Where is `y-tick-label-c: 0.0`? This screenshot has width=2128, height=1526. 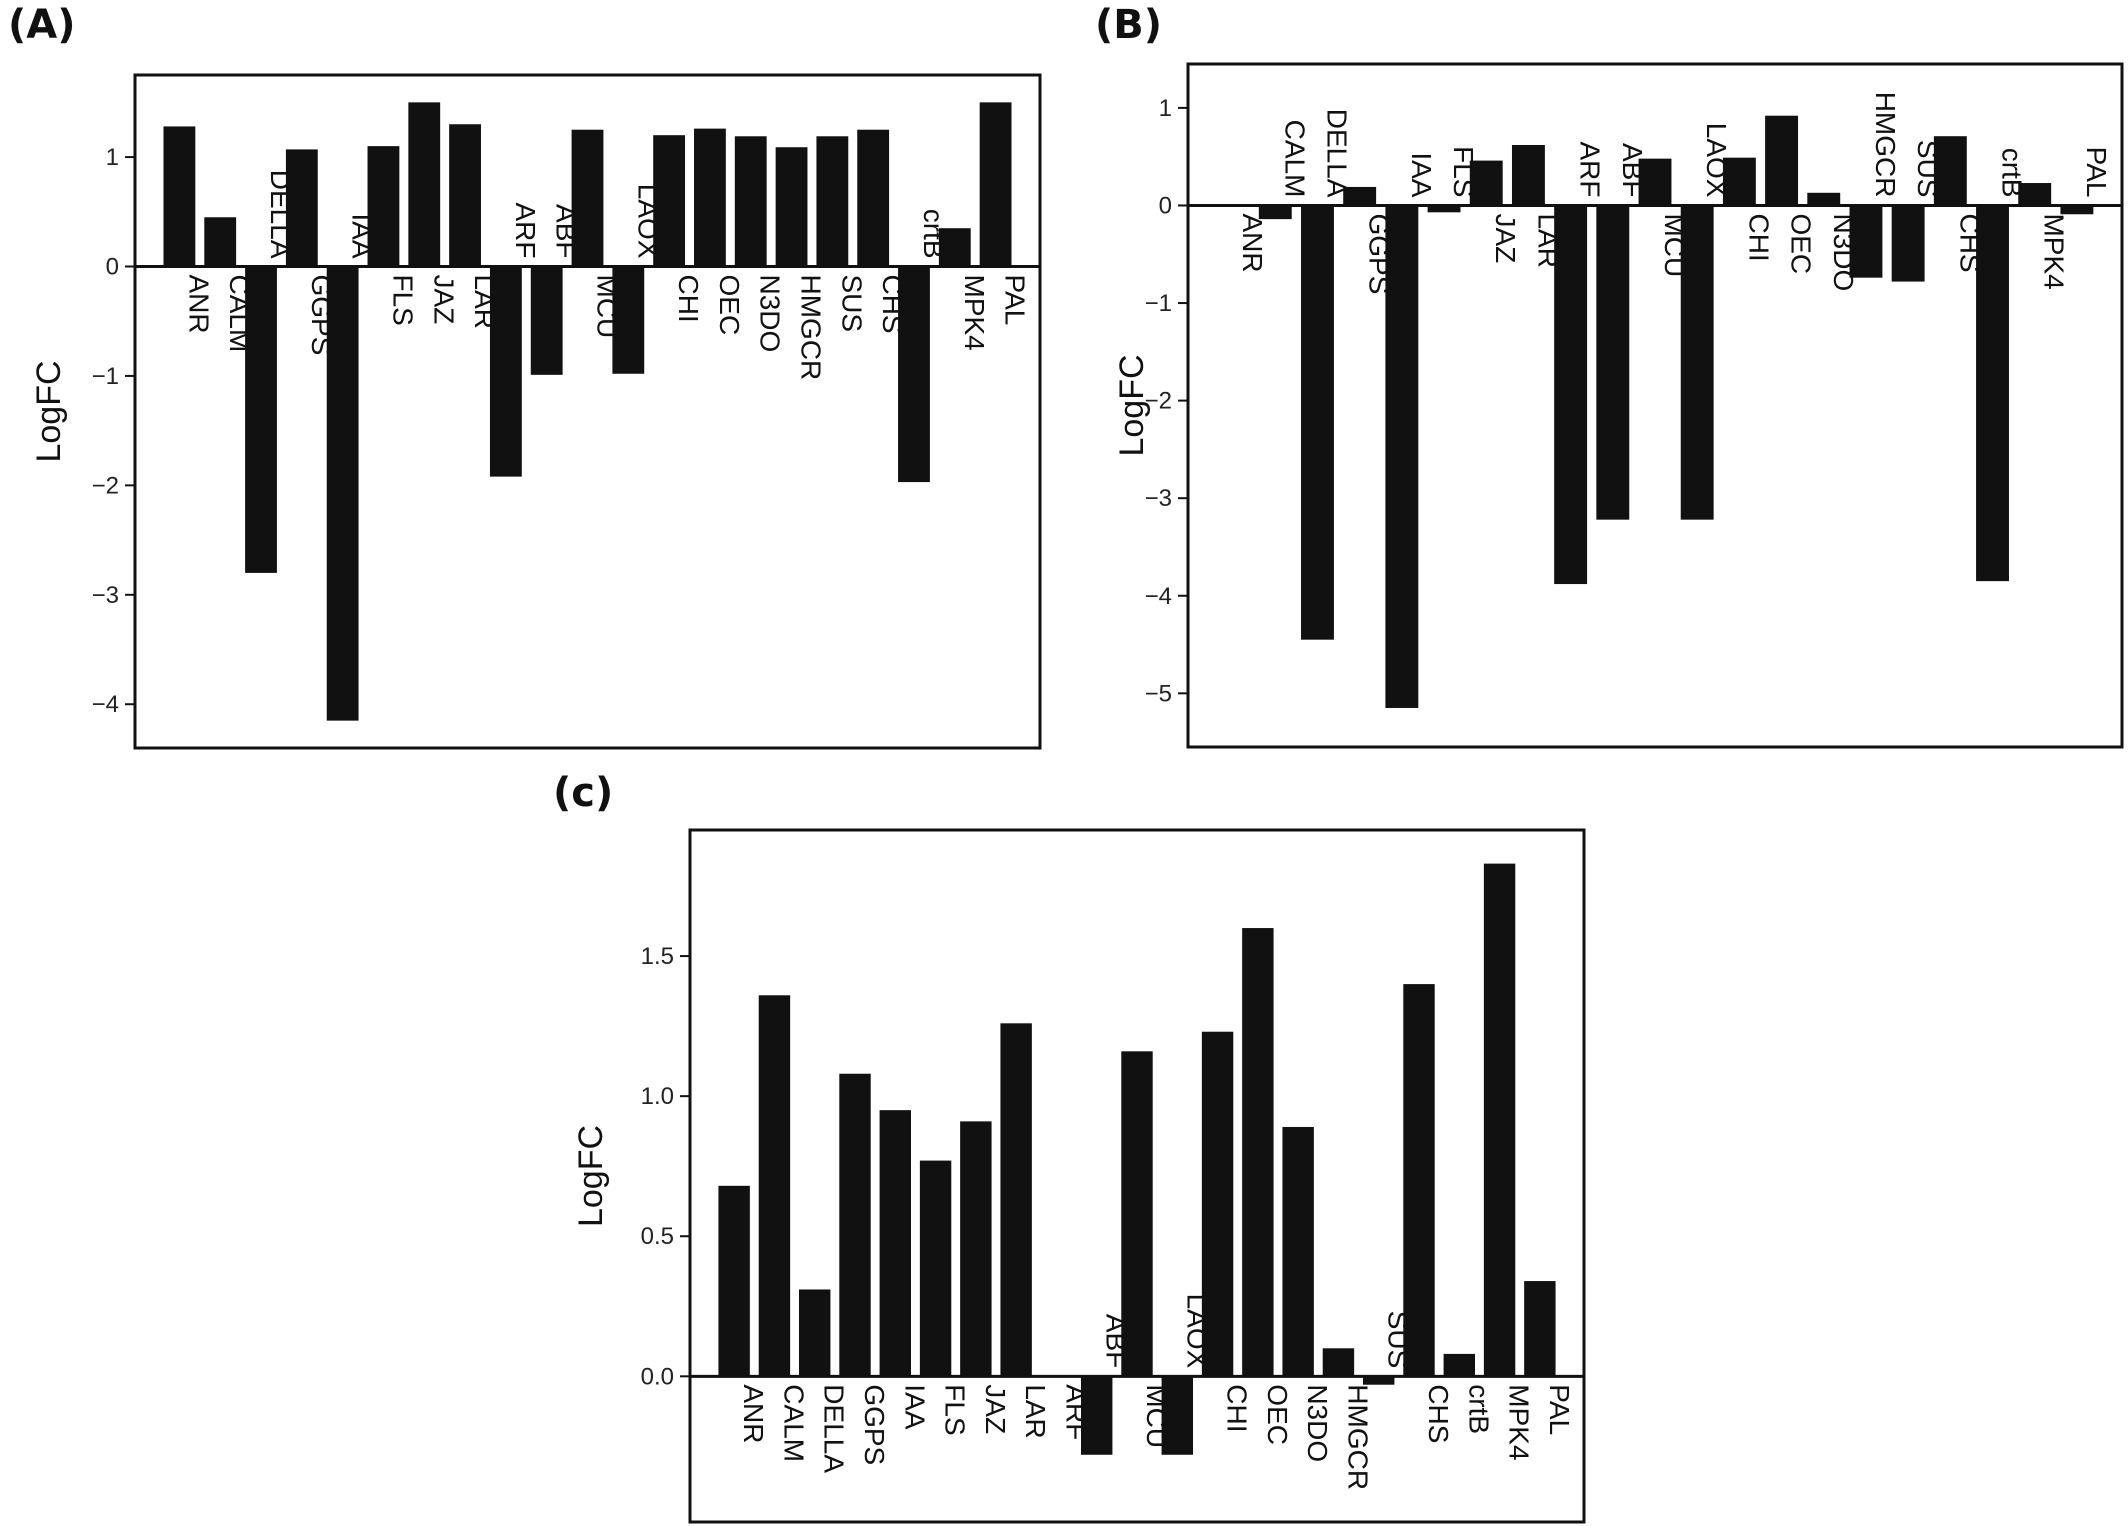
y-tick-label-c: 0.0 is located at coordinates (657, 1376).